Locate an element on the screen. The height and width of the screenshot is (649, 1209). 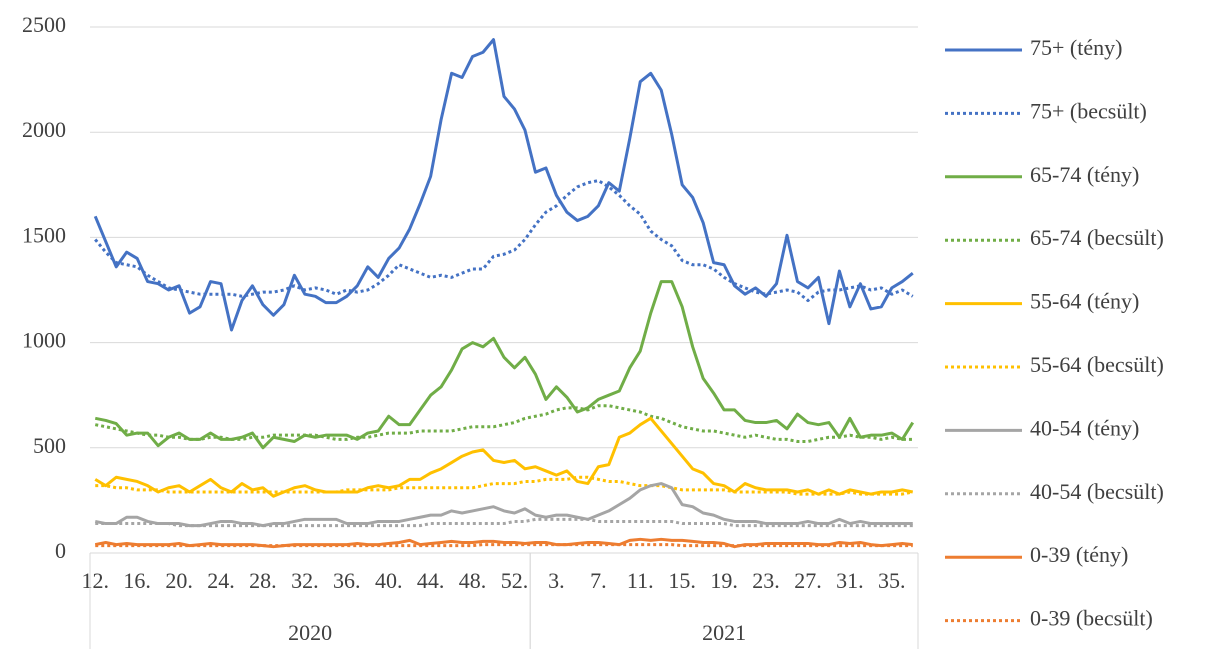
x-tick-label: 12. is located at coordinates (95, 580).